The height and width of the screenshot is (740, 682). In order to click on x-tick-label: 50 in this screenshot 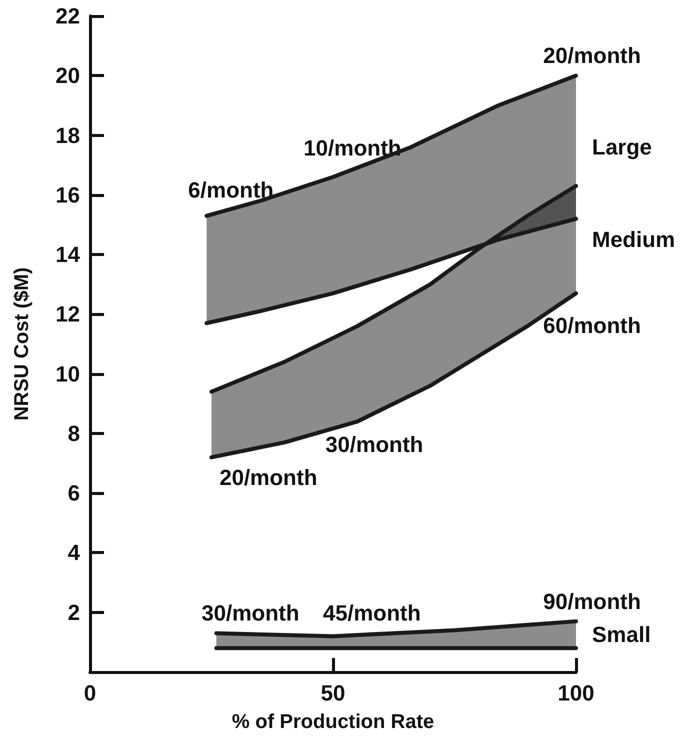, I will do `click(333, 693)`.